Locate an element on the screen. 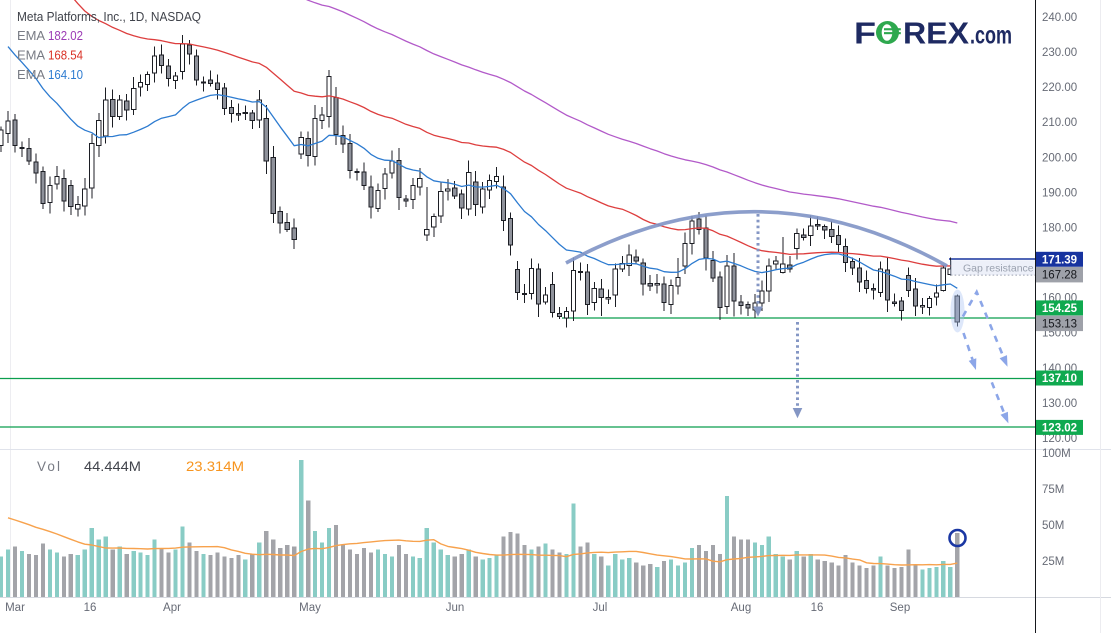 Image resolution: width=1111 pixels, height=633 pixels. svg-text: 182.02 is located at coordinates (65, 35).